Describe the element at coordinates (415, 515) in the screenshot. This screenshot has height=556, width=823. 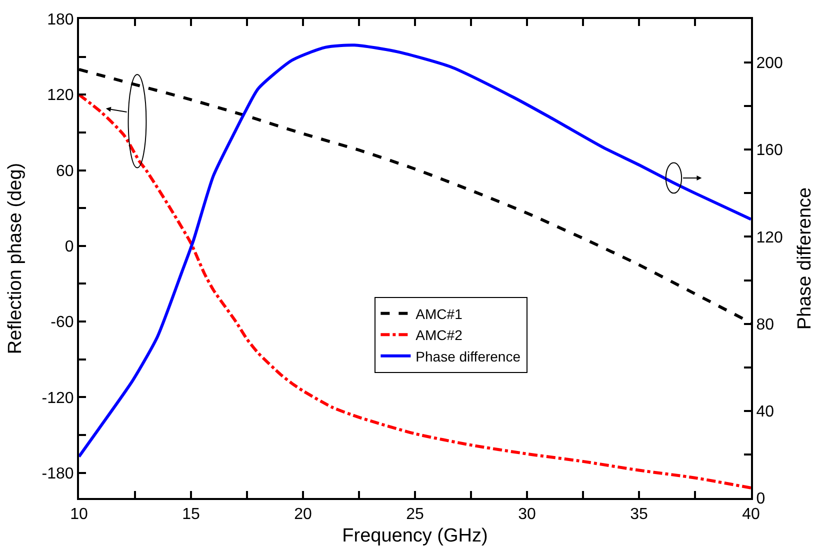
I see `x-tick-label: 25` at that location.